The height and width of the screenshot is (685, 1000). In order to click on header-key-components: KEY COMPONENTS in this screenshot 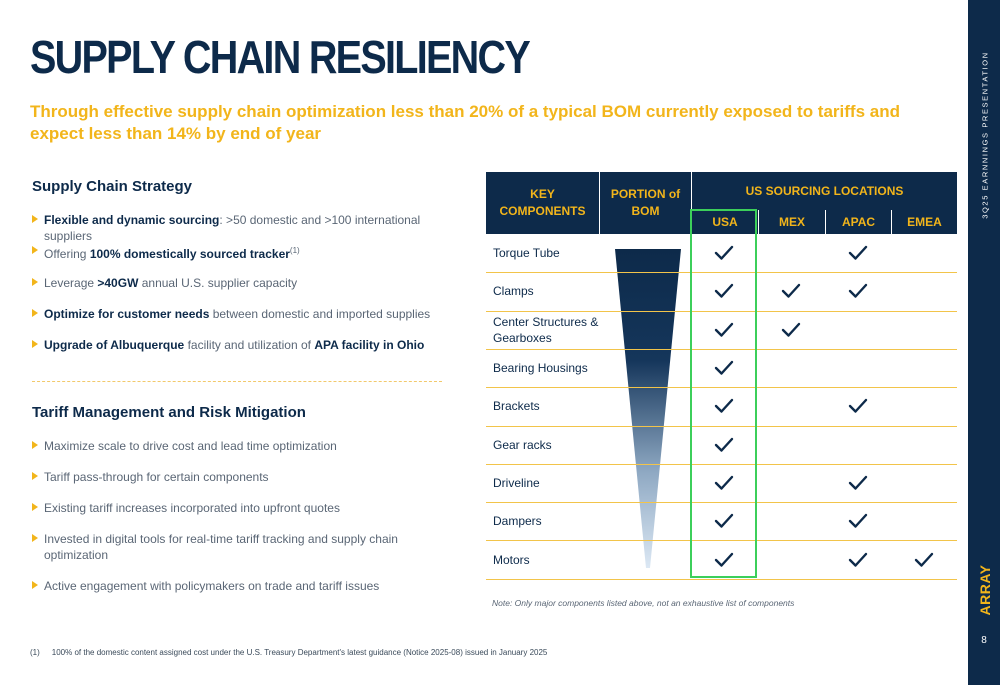, I will do `click(542, 203)`.